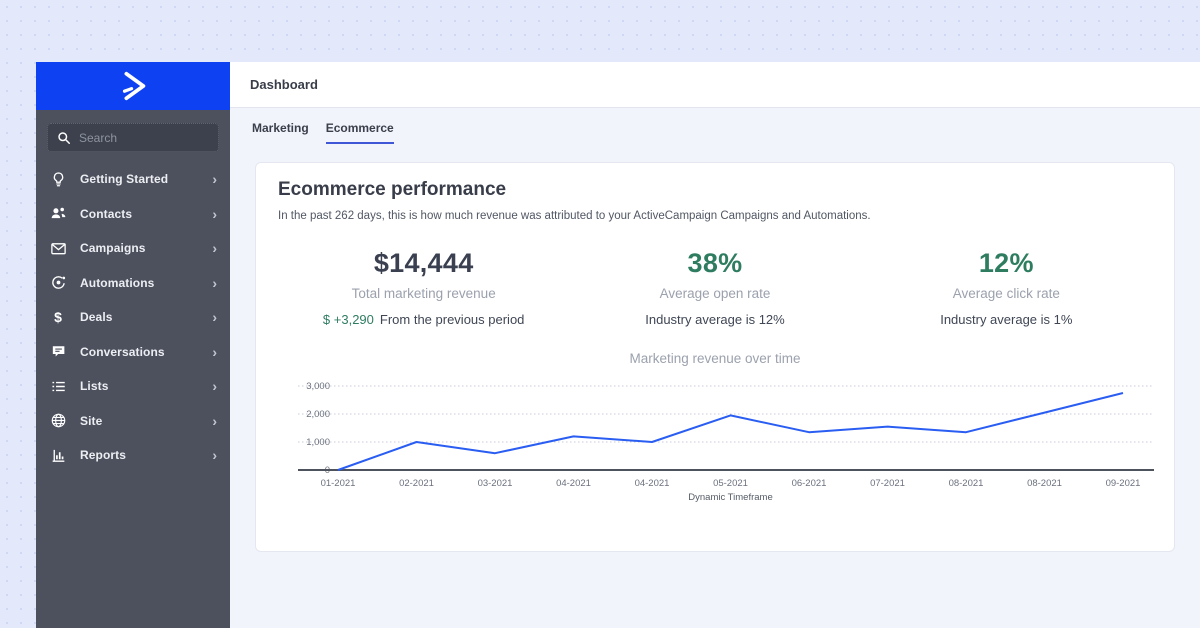 The image size is (1200, 628). Describe the element at coordinates (94, 386) in the screenshot. I see `sidebar-item-label: Lists` at that location.